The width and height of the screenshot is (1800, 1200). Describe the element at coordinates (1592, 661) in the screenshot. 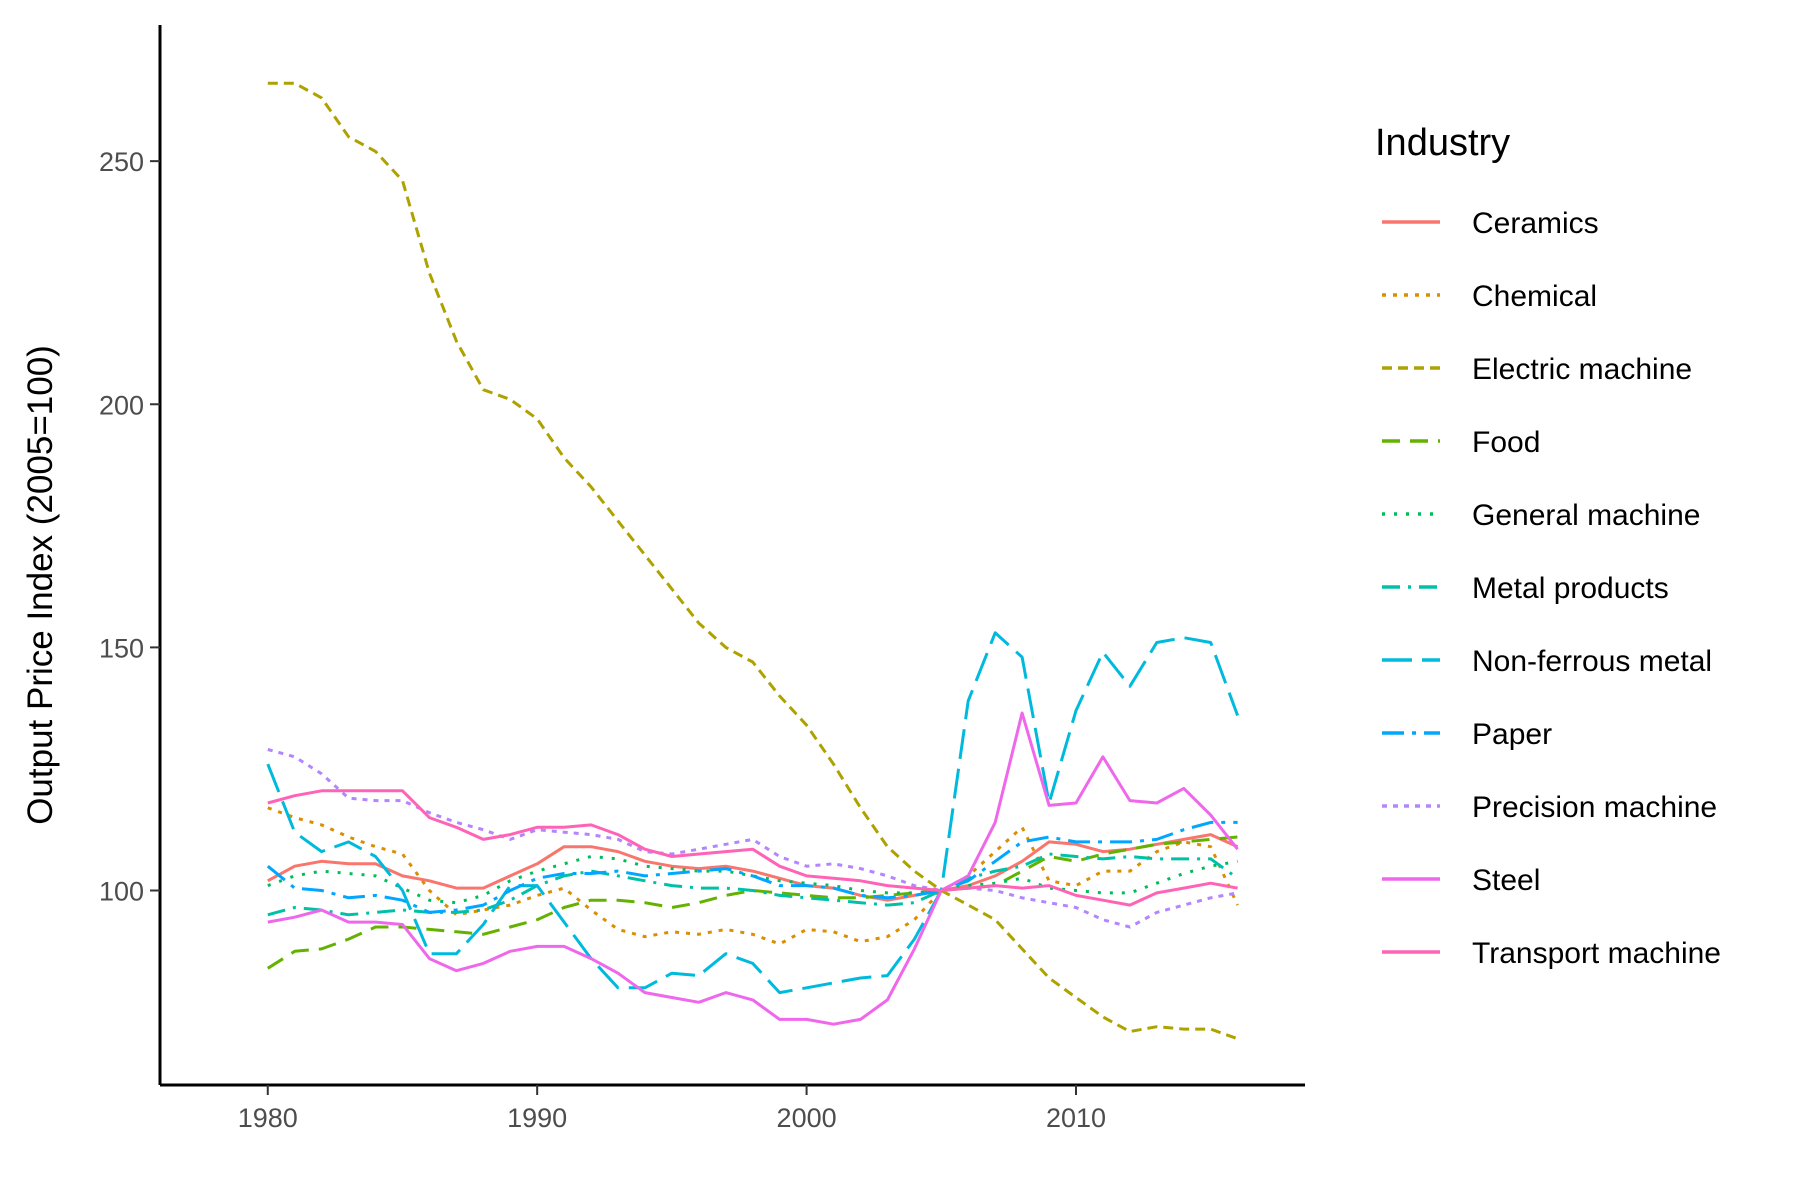

I see `legend-label: Non-ferrous metal` at that location.